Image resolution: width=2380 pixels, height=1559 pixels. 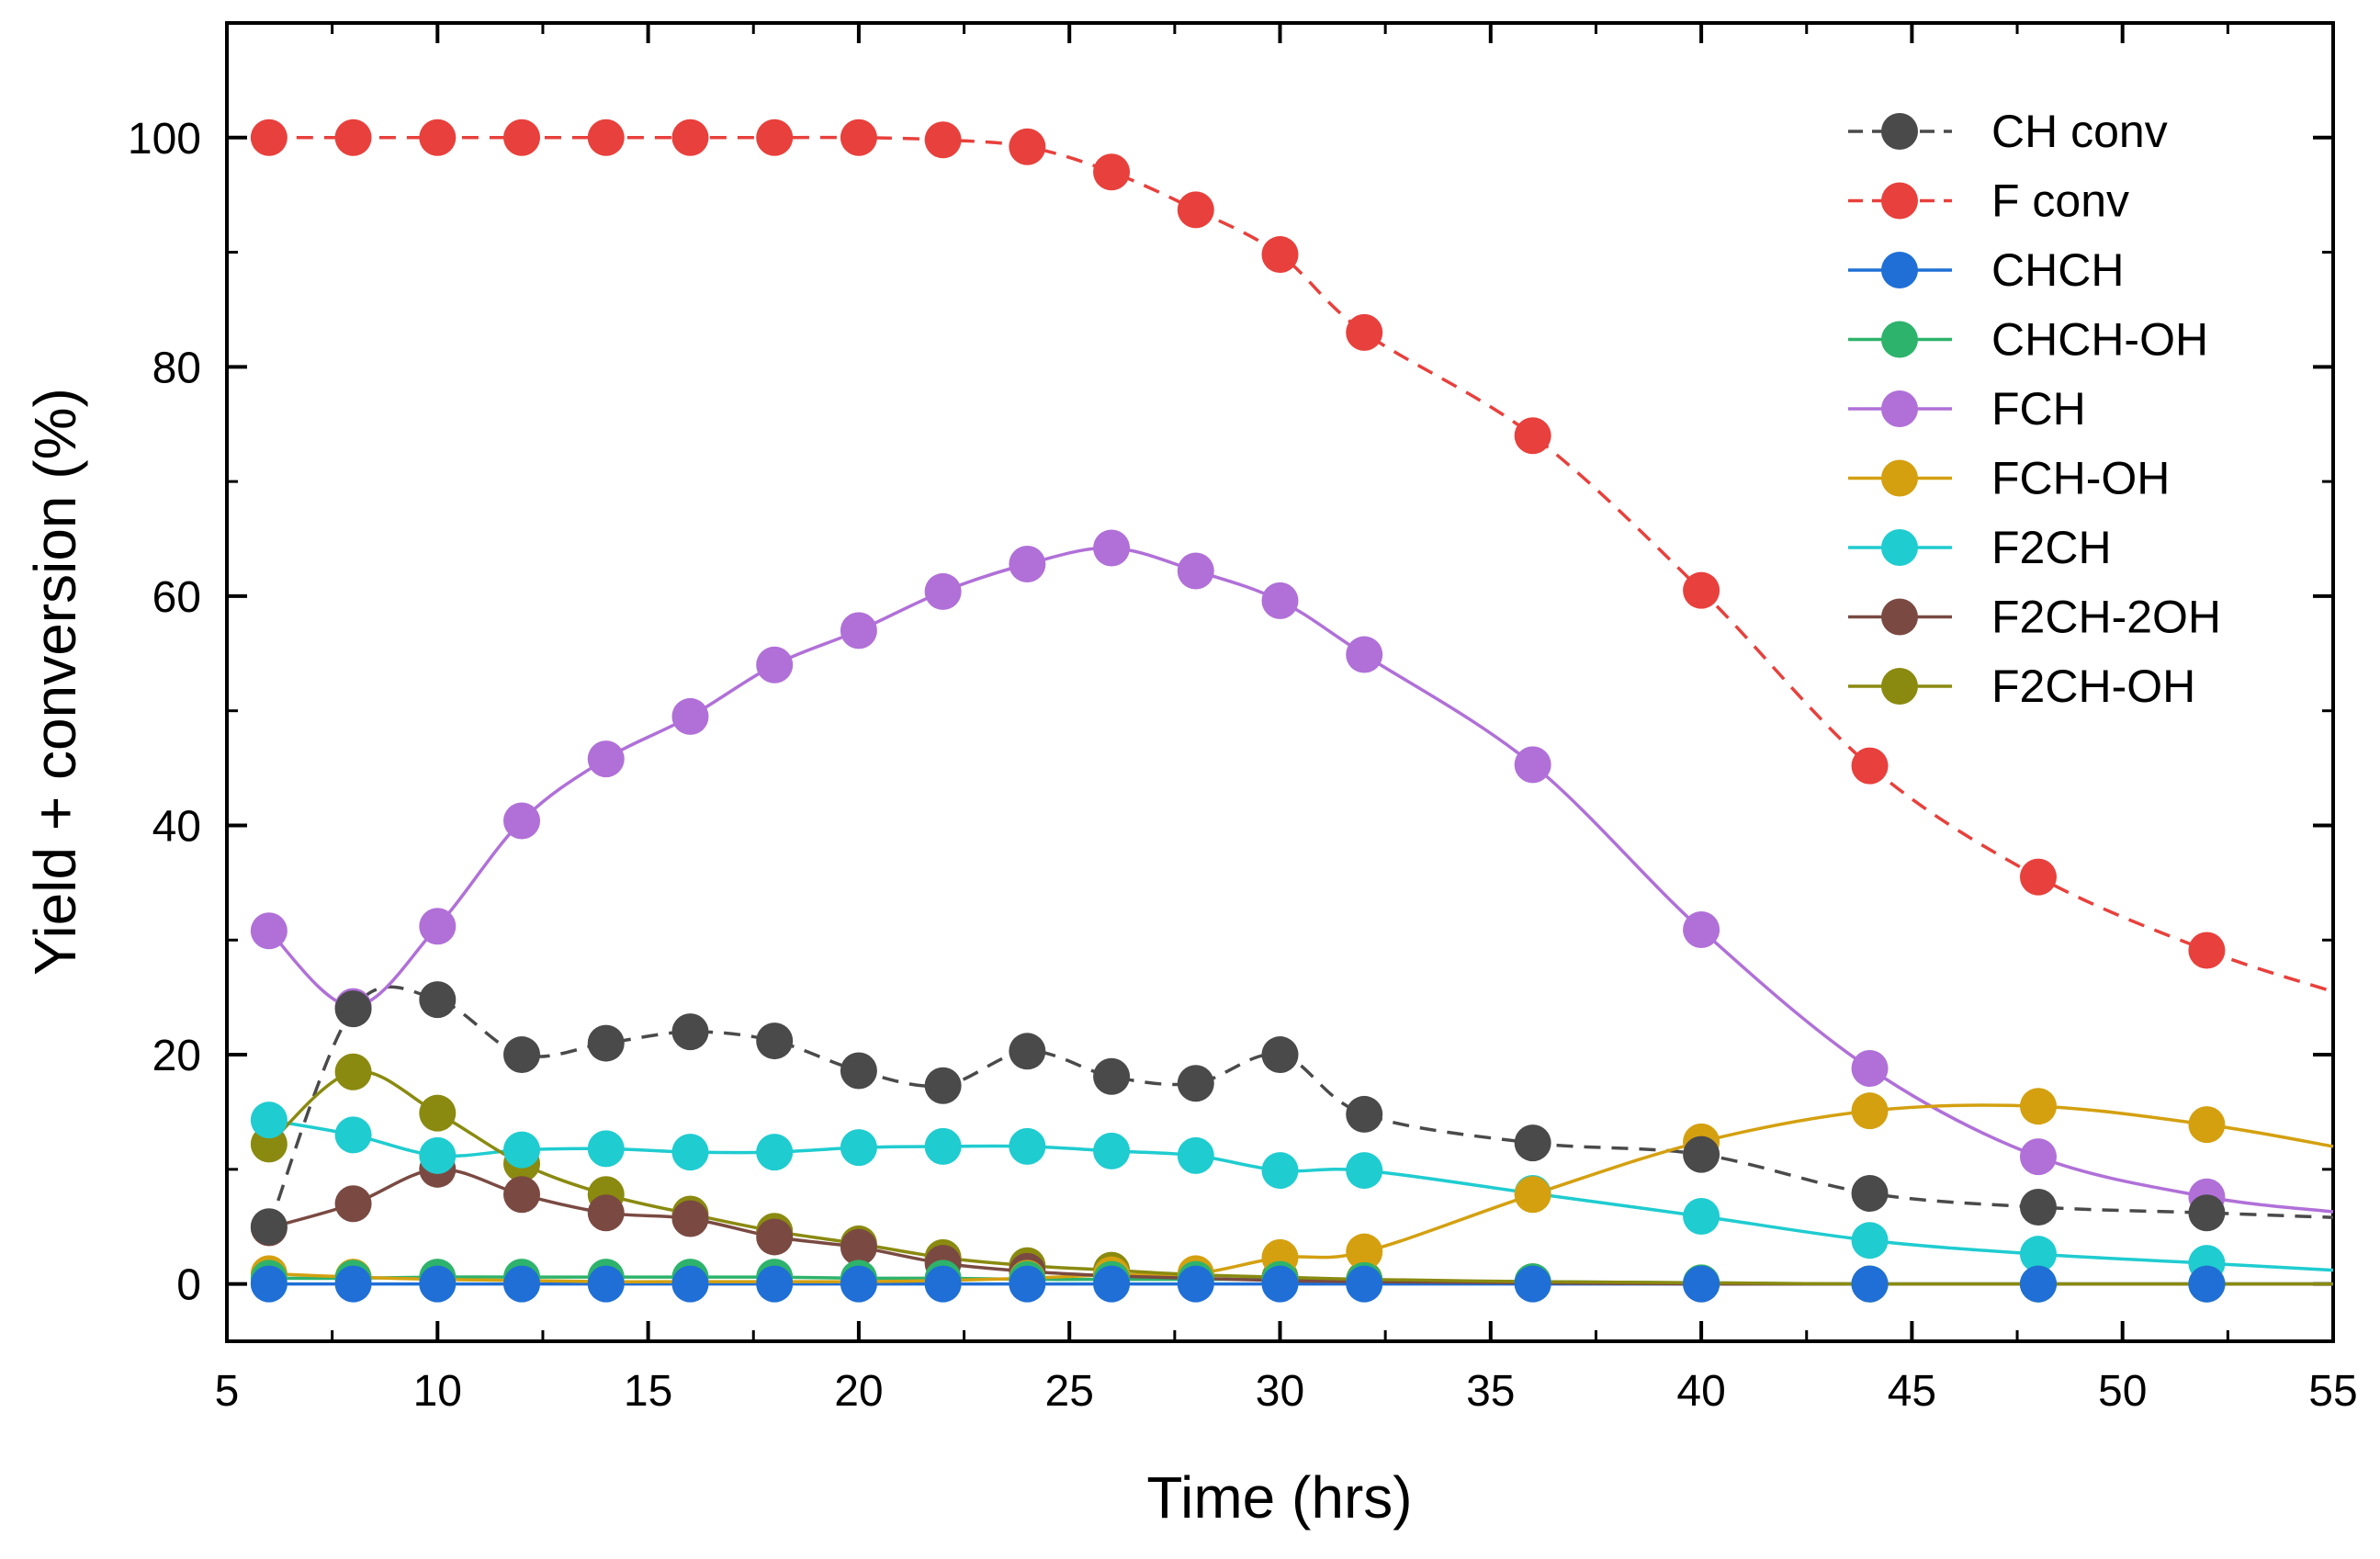 What do you see at coordinates (1899, 131) in the screenshot?
I see `legend-marker-ch-conv` at bounding box center [1899, 131].